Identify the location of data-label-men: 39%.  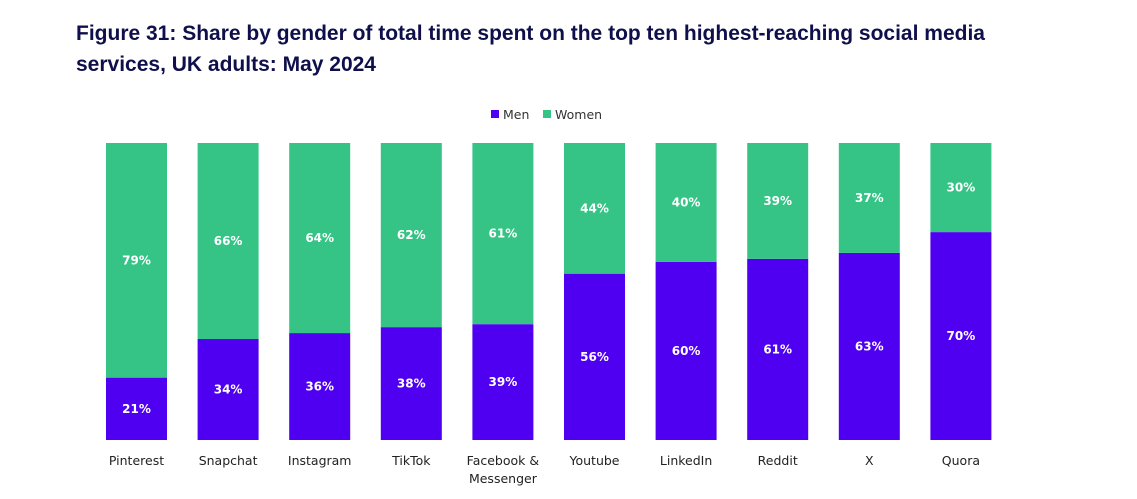
(503, 382).